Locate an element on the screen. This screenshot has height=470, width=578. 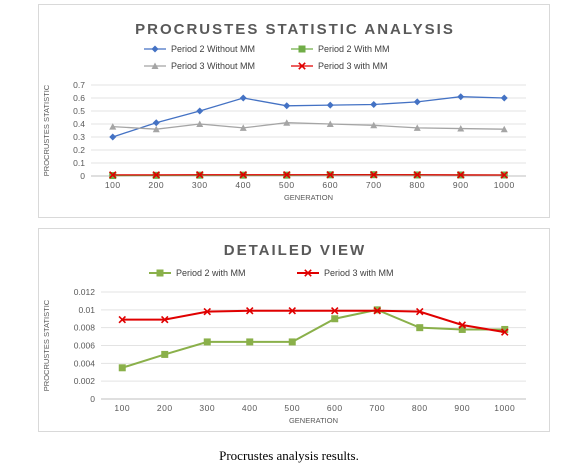
x-tick-label: 300 is located at coordinates (200, 185).